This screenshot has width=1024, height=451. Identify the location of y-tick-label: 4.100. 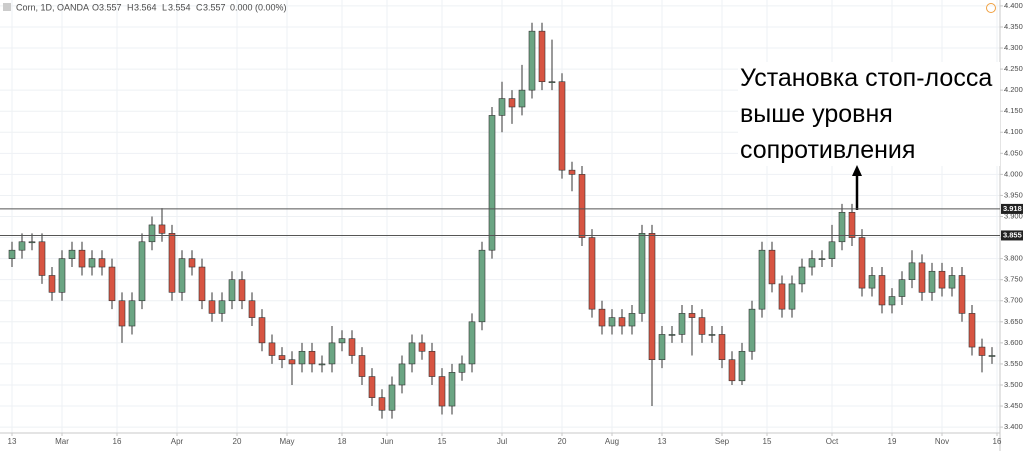
(1013, 131).